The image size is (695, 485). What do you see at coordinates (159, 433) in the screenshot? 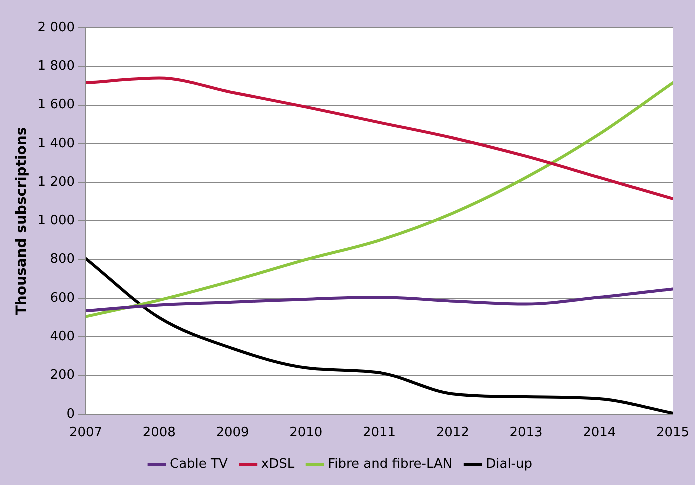
I see `x-tick-label: 2008` at bounding box center [159, 433].